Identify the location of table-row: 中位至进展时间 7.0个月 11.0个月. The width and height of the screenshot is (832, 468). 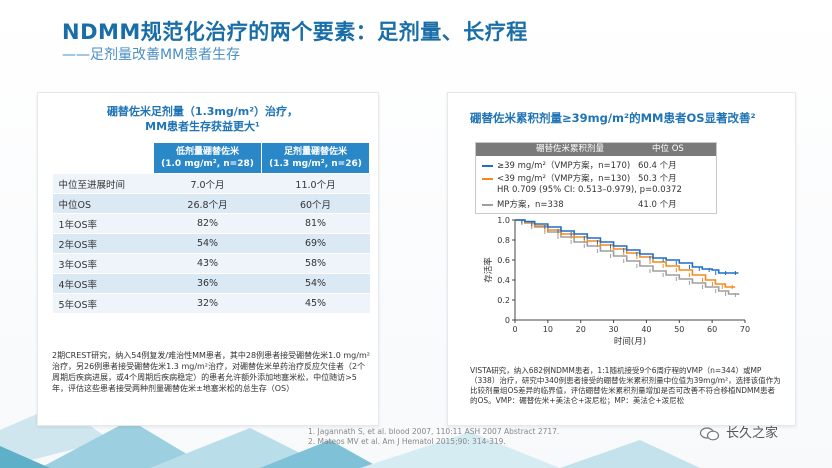
(211, 183).